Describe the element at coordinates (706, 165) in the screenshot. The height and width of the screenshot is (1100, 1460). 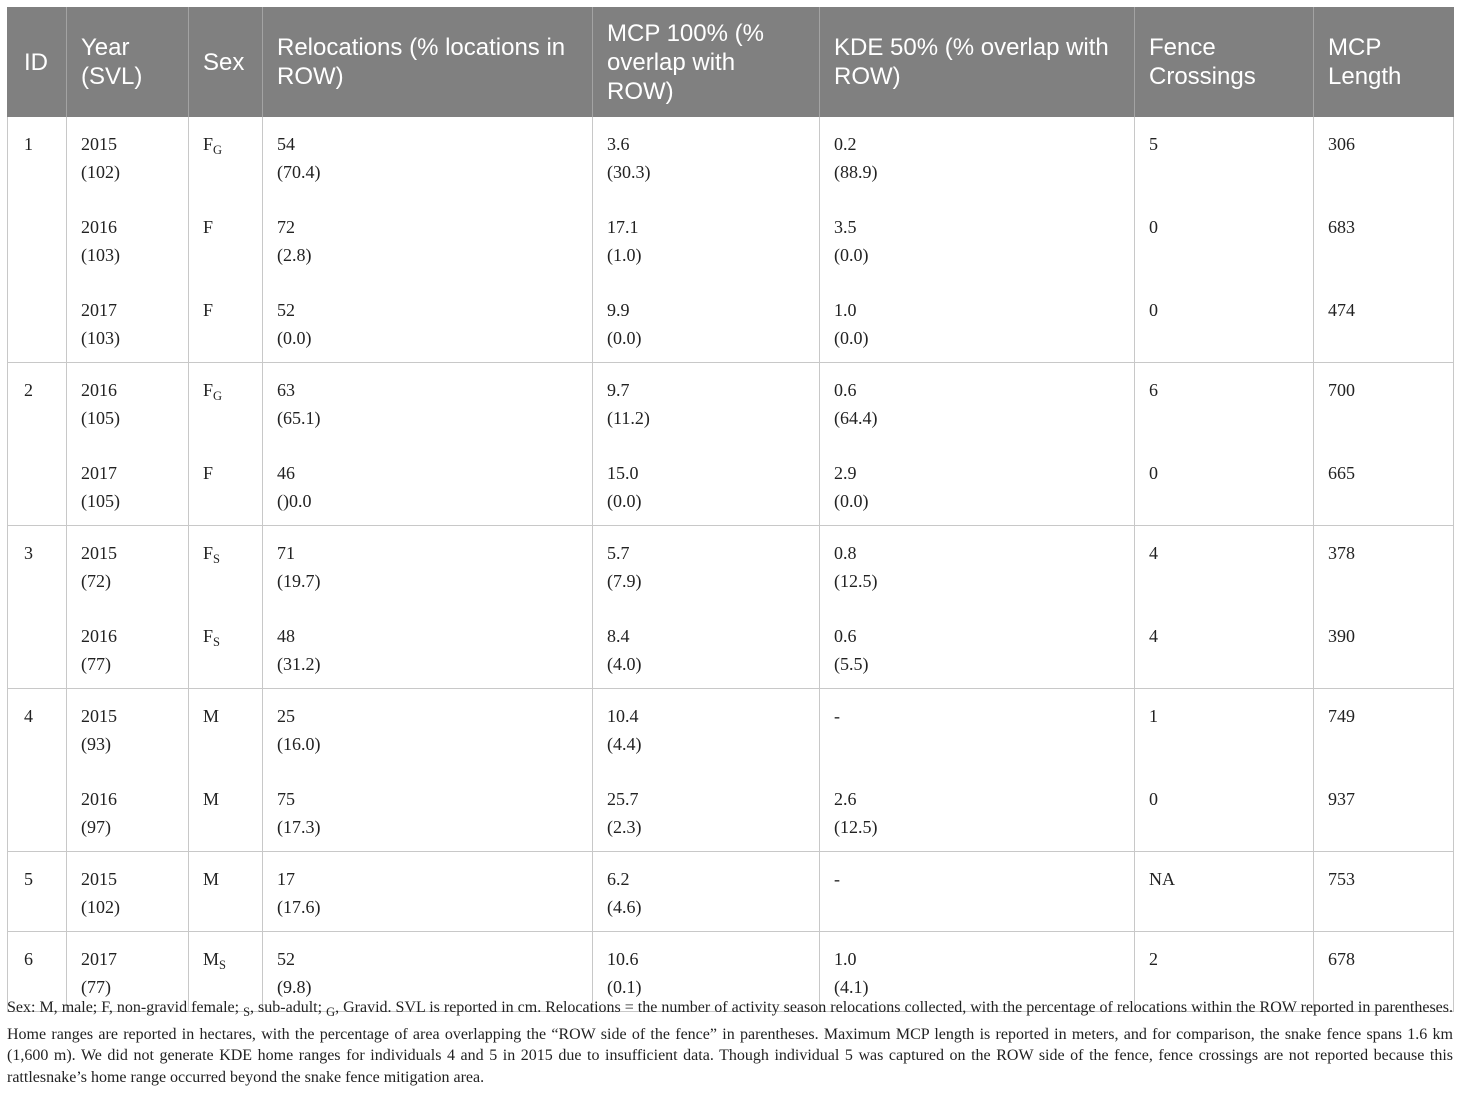
I see `mcp-cell: 3.6 (30.3)` at that location.